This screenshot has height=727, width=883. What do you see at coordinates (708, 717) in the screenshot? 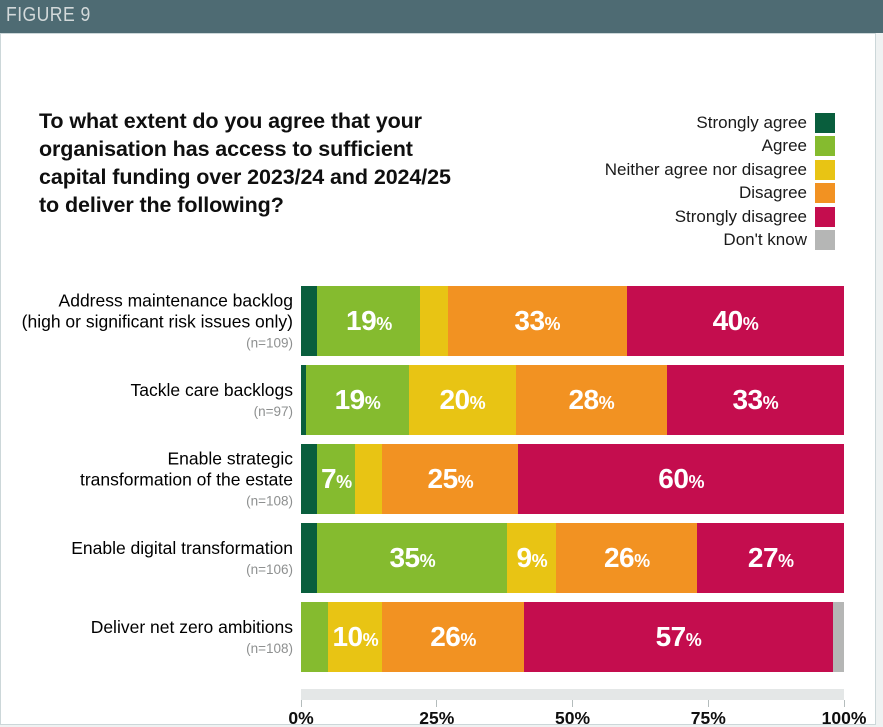
I see `x-axis-tick-label: 75%` at bounding box center [708, 717].